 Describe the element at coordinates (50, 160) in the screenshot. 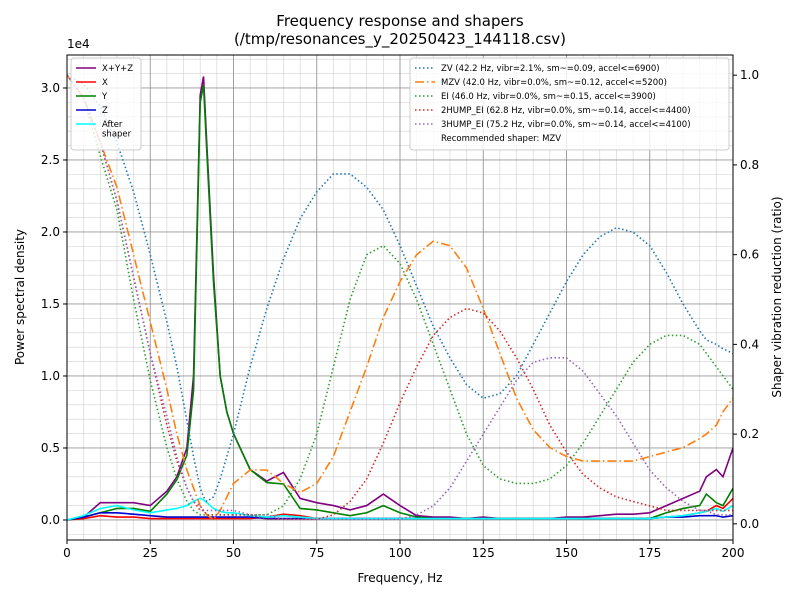

I see `y-tick-label: 2.5` at that location.